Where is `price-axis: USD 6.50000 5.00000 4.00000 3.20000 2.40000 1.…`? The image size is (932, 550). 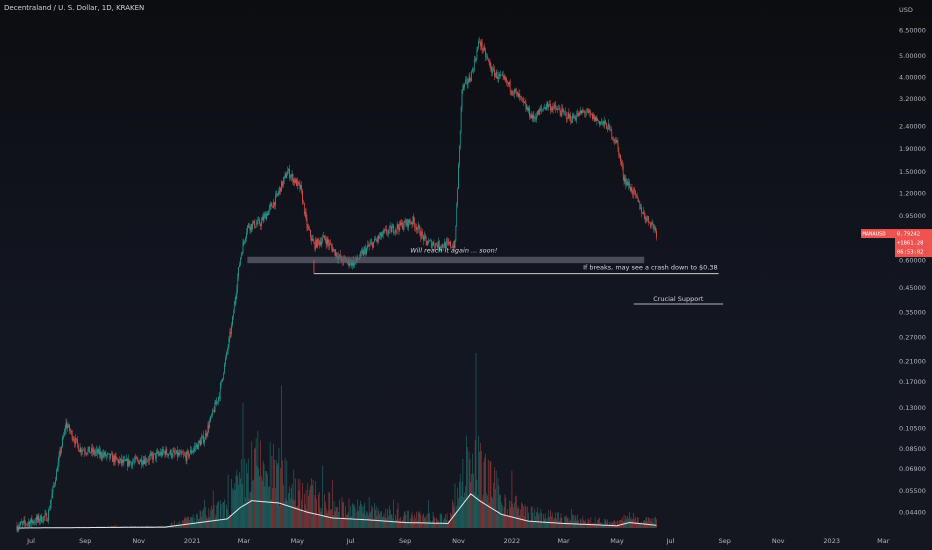
price-axis: USD 6.50000 5.00000 4.00000 3.20000 2.40000 1.… is located at coordinates (912, 261).